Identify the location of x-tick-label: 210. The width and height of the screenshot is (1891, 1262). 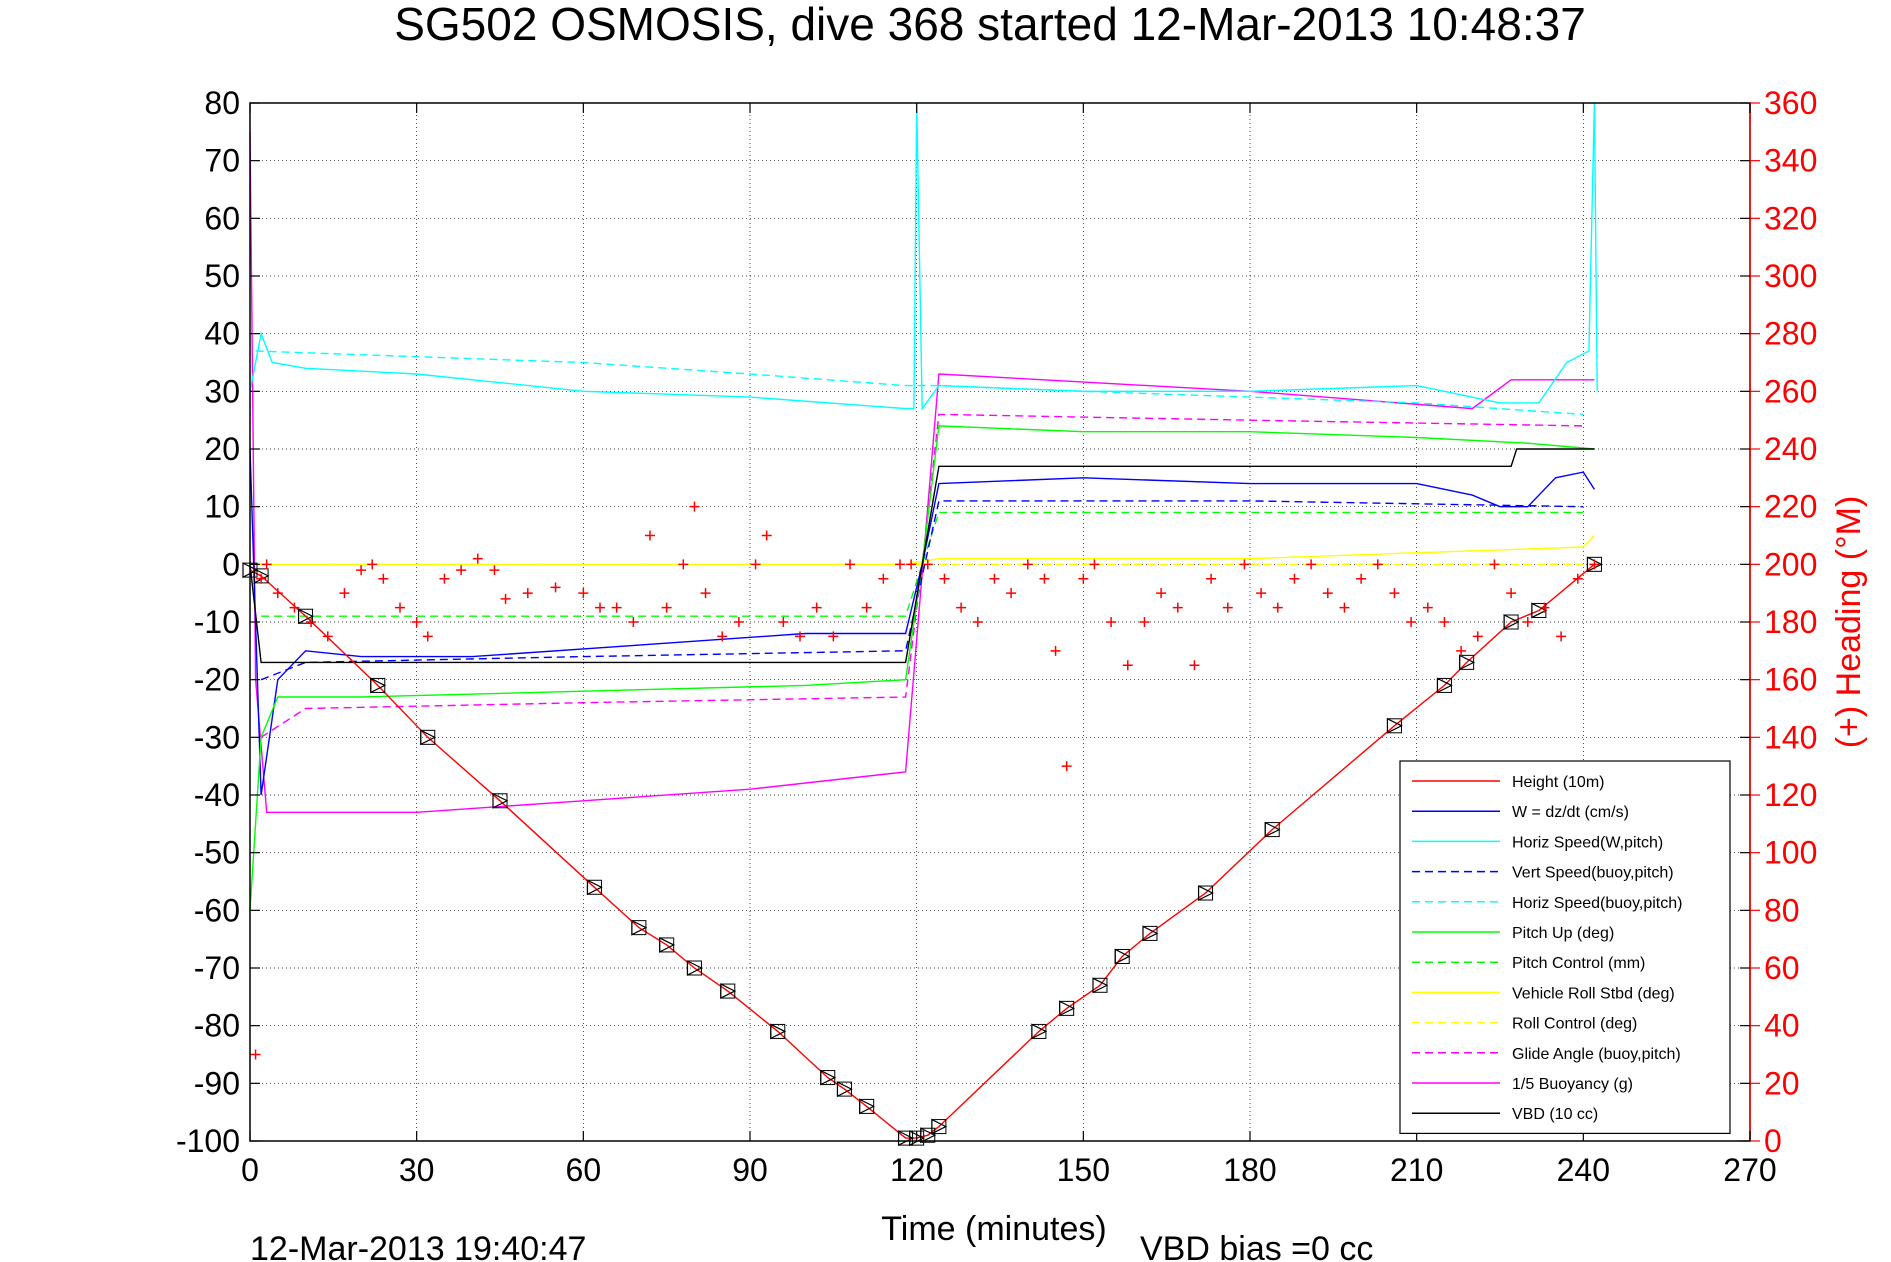
(1416, 1170).